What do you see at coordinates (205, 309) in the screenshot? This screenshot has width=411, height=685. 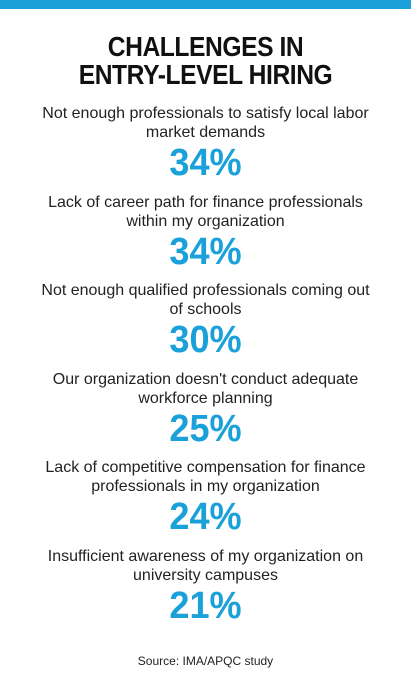 I see `challenge-label: of schools` at bounding box center [205, 309].